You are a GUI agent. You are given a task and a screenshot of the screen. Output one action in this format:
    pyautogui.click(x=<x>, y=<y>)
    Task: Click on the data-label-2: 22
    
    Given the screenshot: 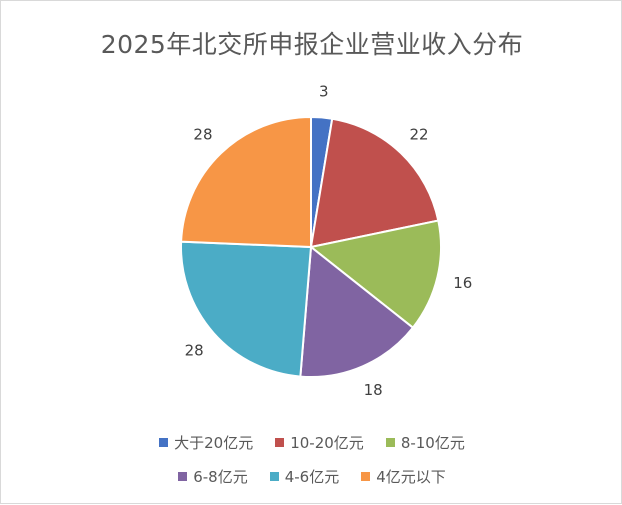 What is the action you would take?
    pyautogui.click(x=418, y=134)
    